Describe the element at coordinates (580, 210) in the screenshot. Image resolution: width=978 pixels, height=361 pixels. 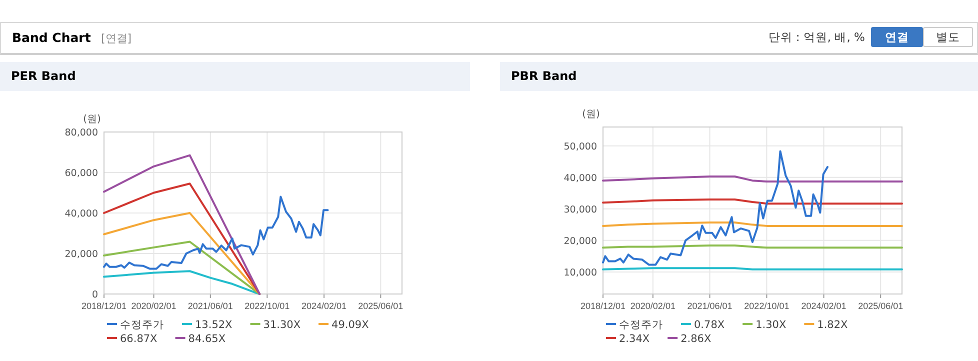
I see `y-tick-label: 30,000` at that location.